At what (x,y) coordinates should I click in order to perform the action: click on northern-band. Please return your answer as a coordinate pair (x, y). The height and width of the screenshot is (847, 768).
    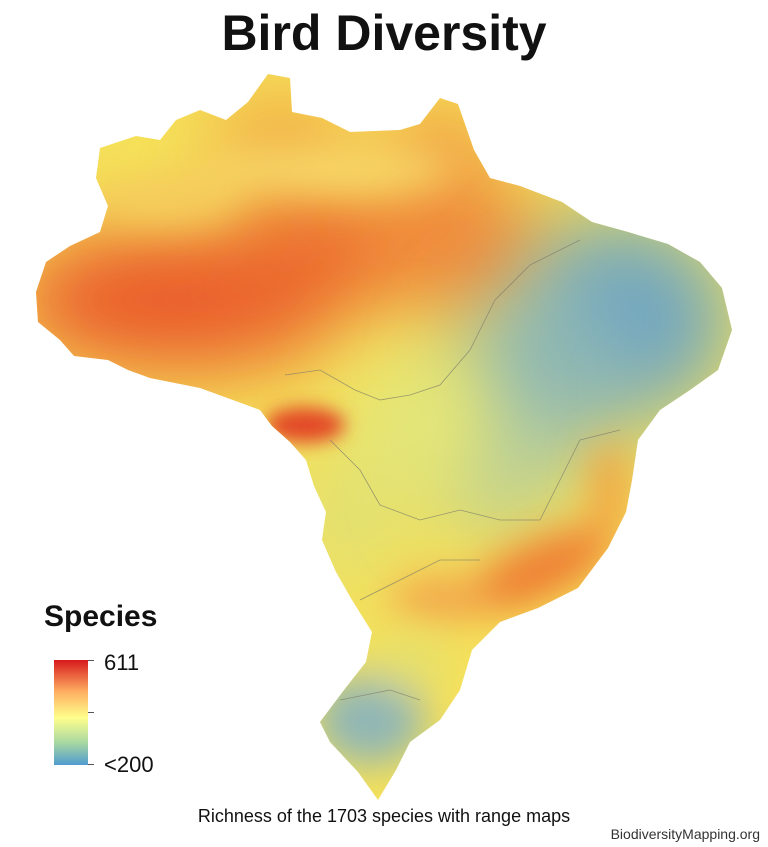
    Looking at the image, I should click on (280, 184).